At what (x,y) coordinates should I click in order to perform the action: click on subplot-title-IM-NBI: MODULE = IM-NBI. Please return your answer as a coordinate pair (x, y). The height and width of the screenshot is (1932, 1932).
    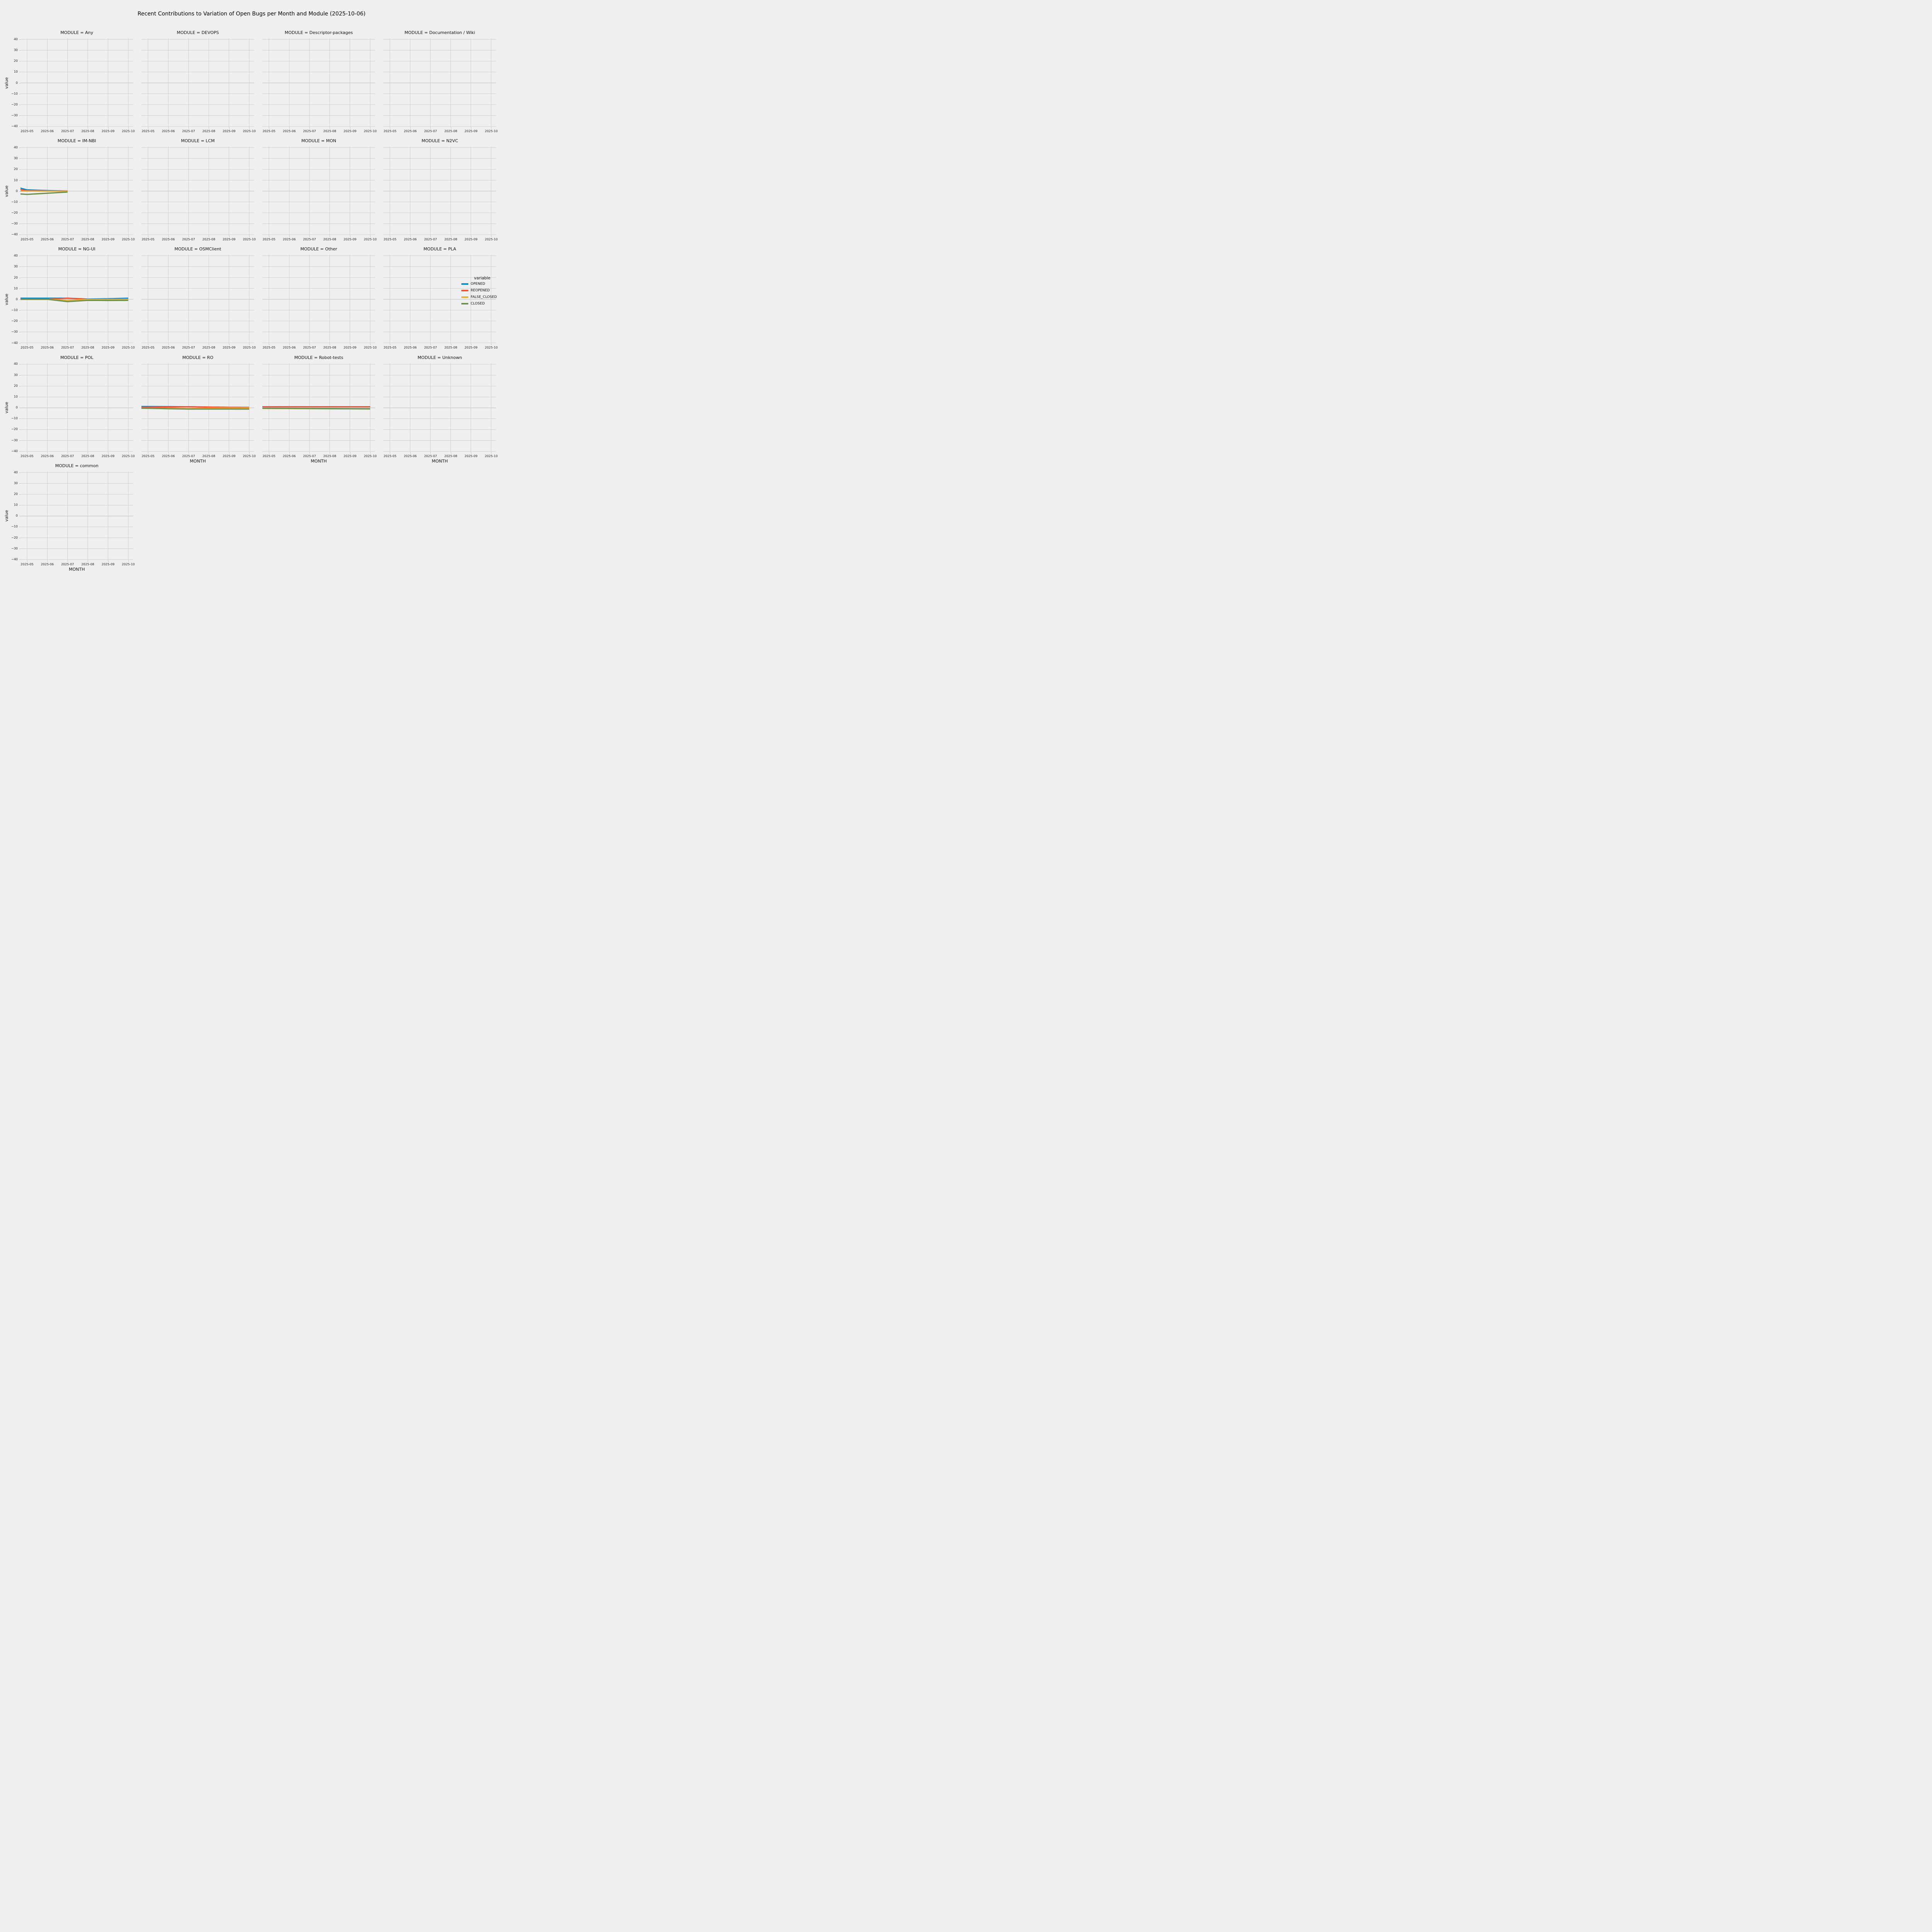
    Looking at the image, I should click on (77, 141).